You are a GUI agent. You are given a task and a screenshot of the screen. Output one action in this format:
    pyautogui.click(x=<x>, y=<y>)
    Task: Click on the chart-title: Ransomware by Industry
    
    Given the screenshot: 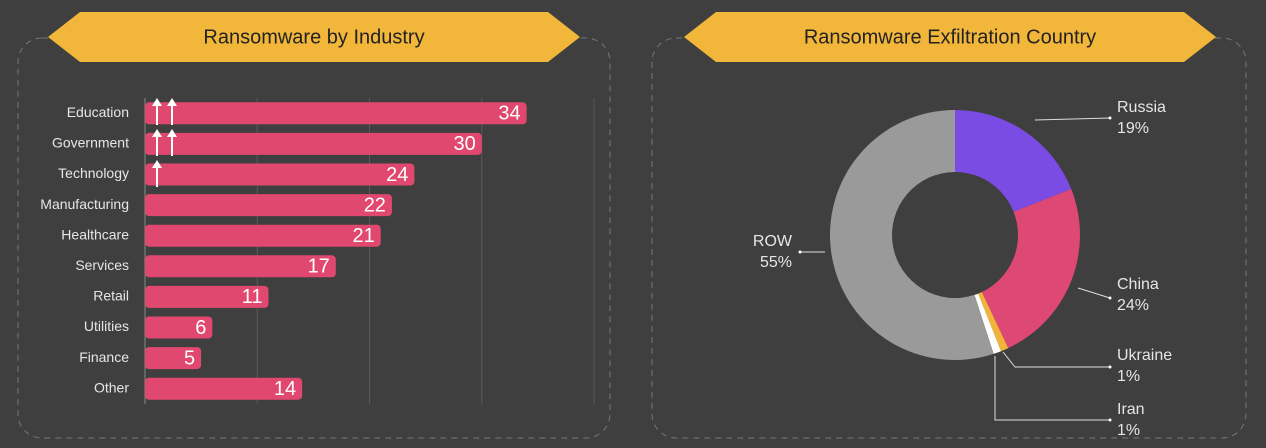 What is the action you would take?
    pyautogui.click(x=313, y=37)
    